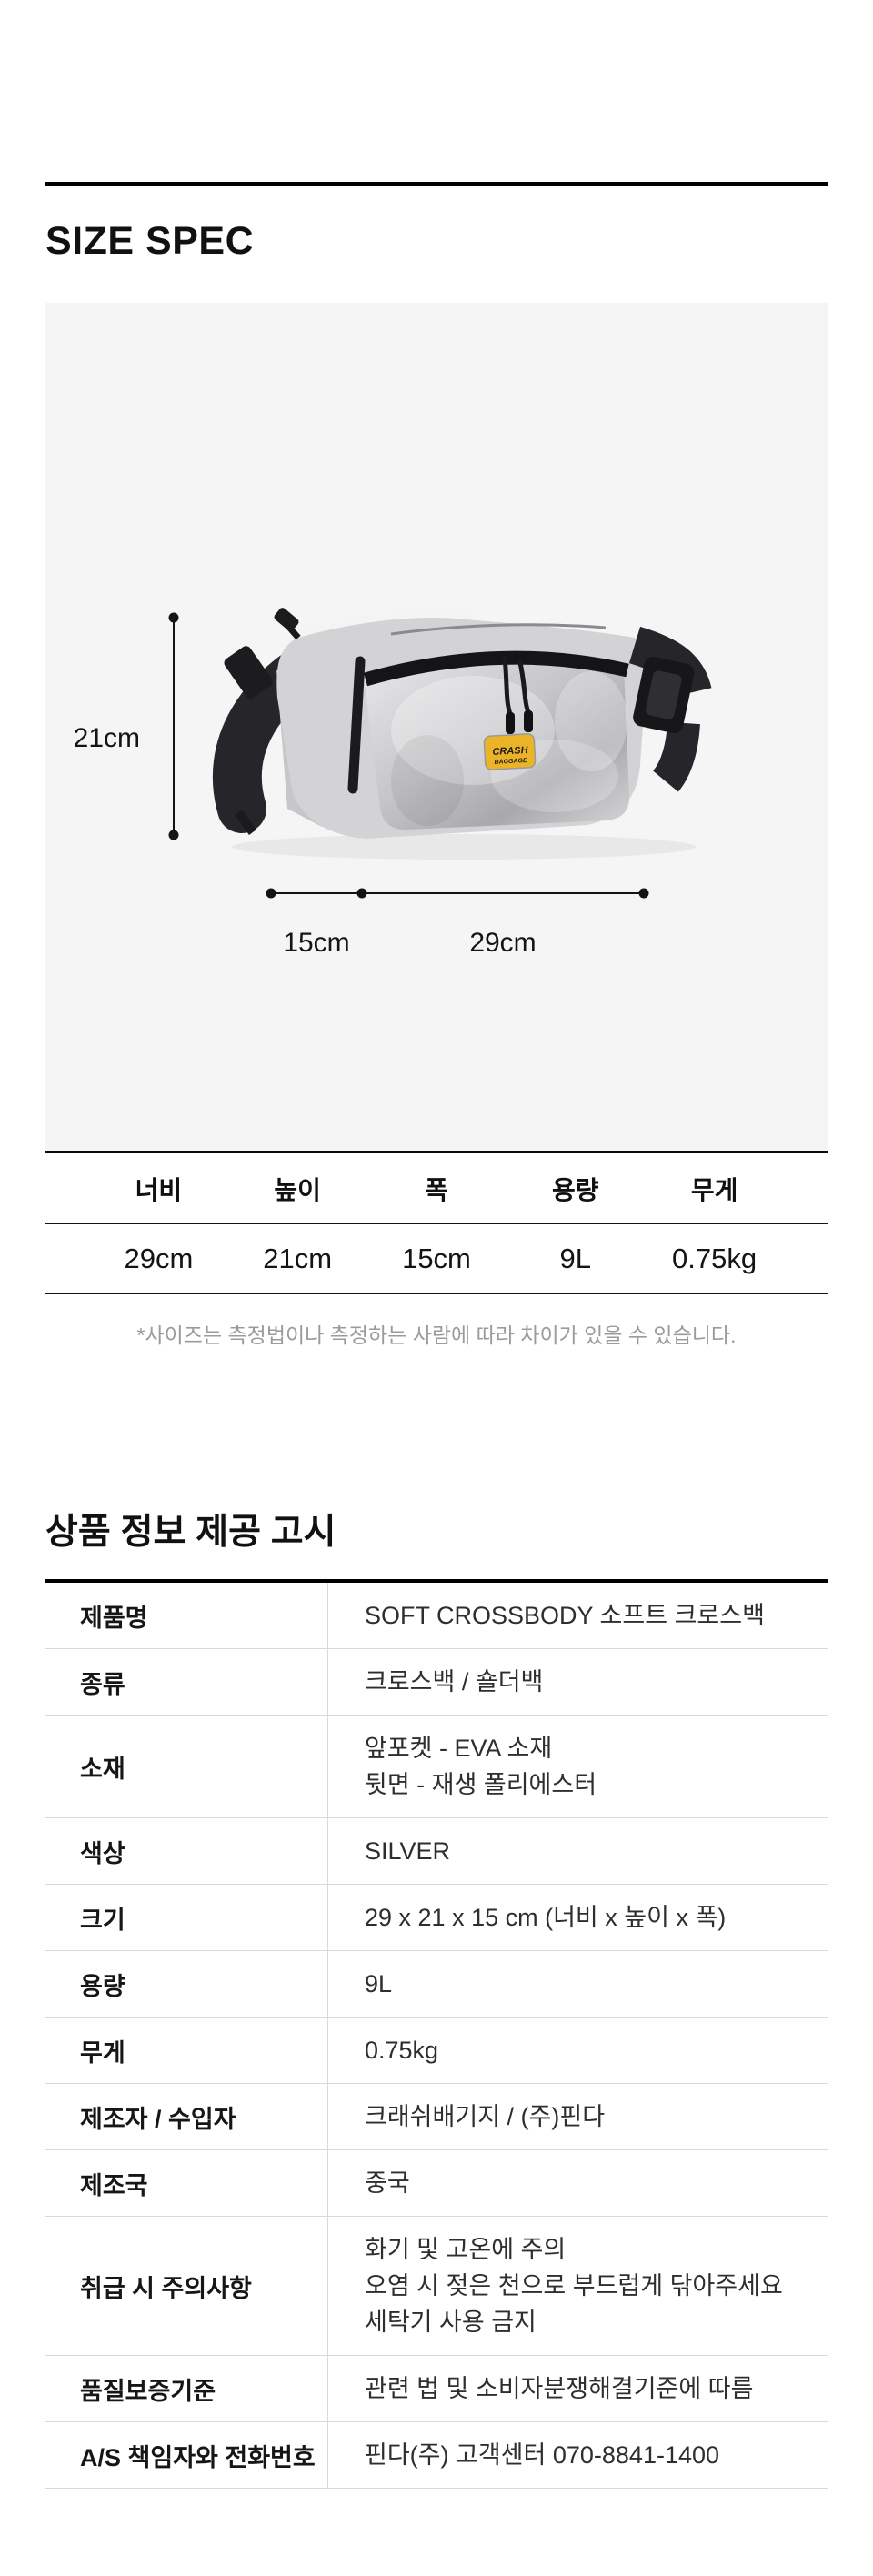  I want to click on size-spec-value: 21cm, so click(298, 1258).